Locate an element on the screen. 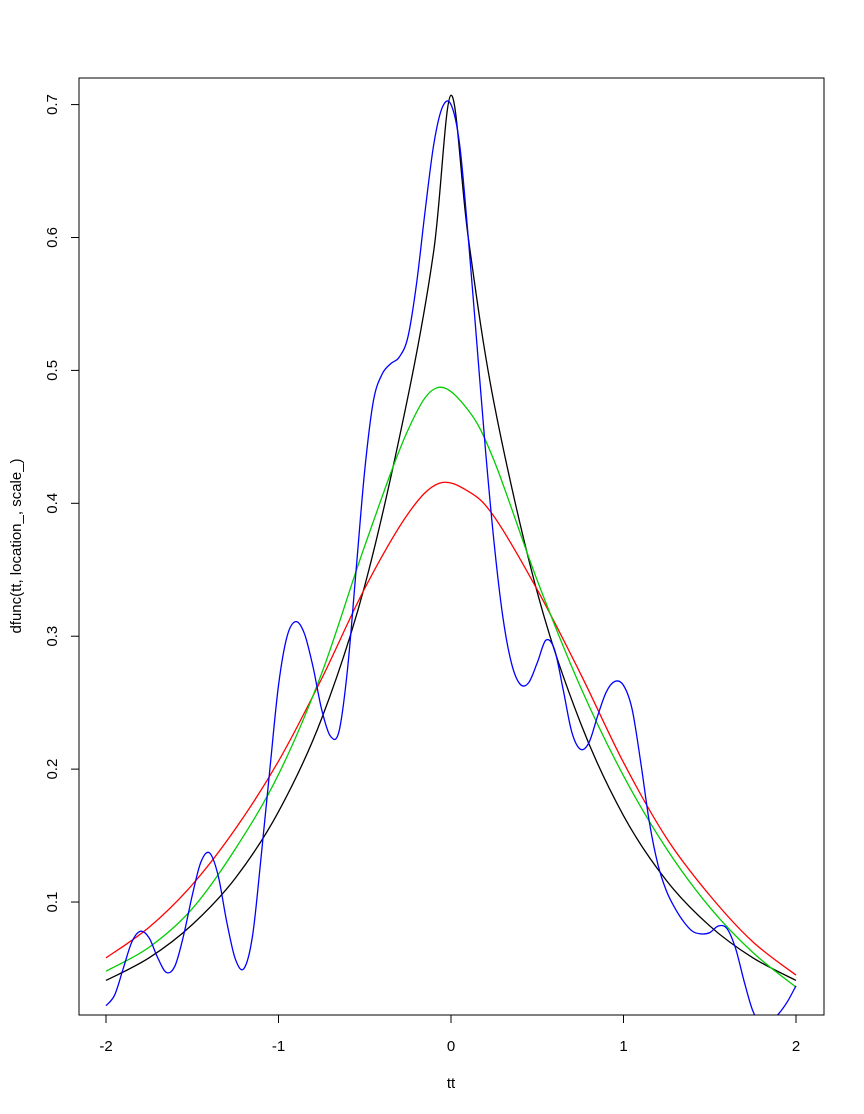 The width and height of the screenshot is (864, 1114). x-tick-label: 2 is located at coordinates (796, 1046).